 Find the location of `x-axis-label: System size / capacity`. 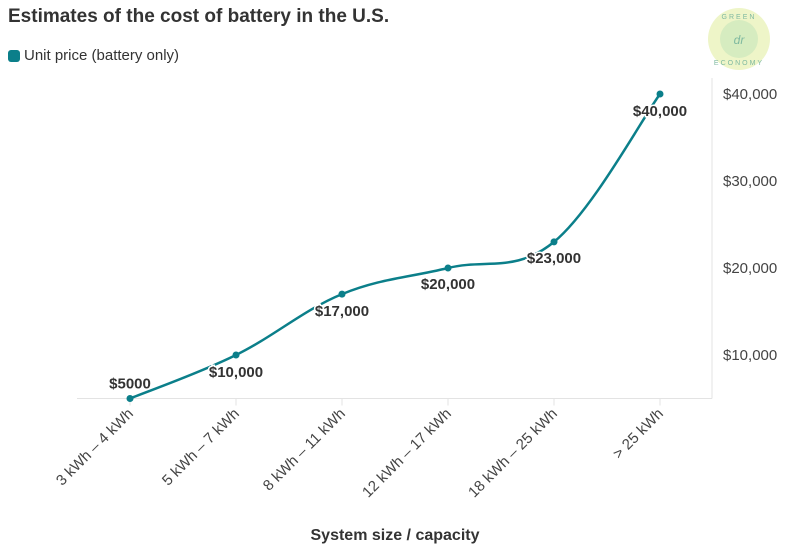

x-axis-label: System size / capacity is located at coordinates (395, 535).